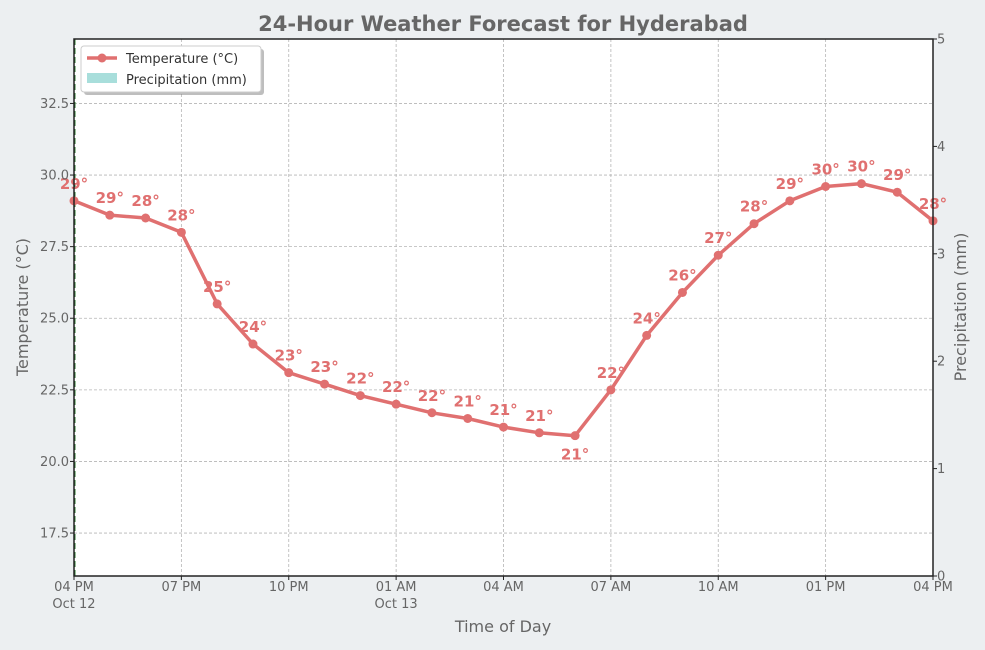  I want to click on x-tick-label: 07 PM, so click(182, 587).